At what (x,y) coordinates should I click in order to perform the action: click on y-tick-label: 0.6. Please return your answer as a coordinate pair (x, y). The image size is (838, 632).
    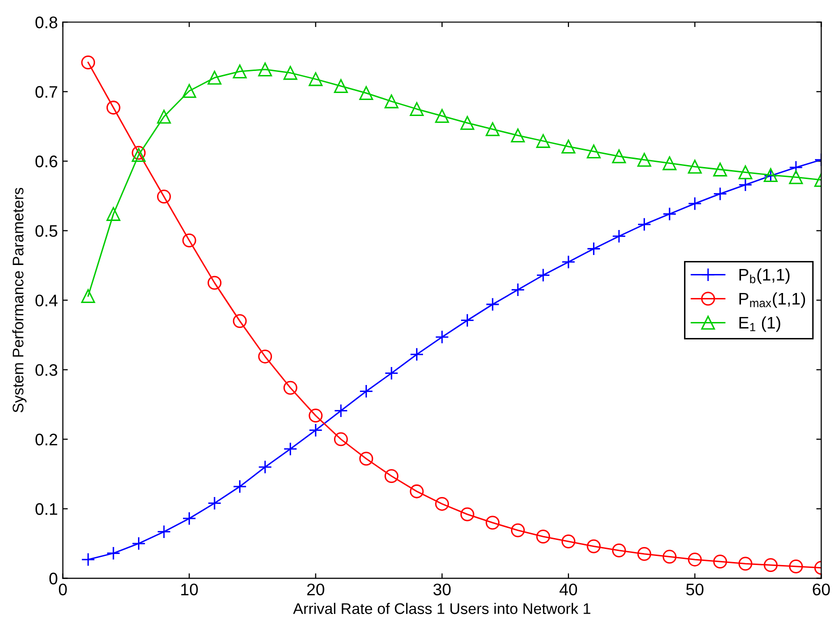
    Looking at the image, I should click on (46, 162).